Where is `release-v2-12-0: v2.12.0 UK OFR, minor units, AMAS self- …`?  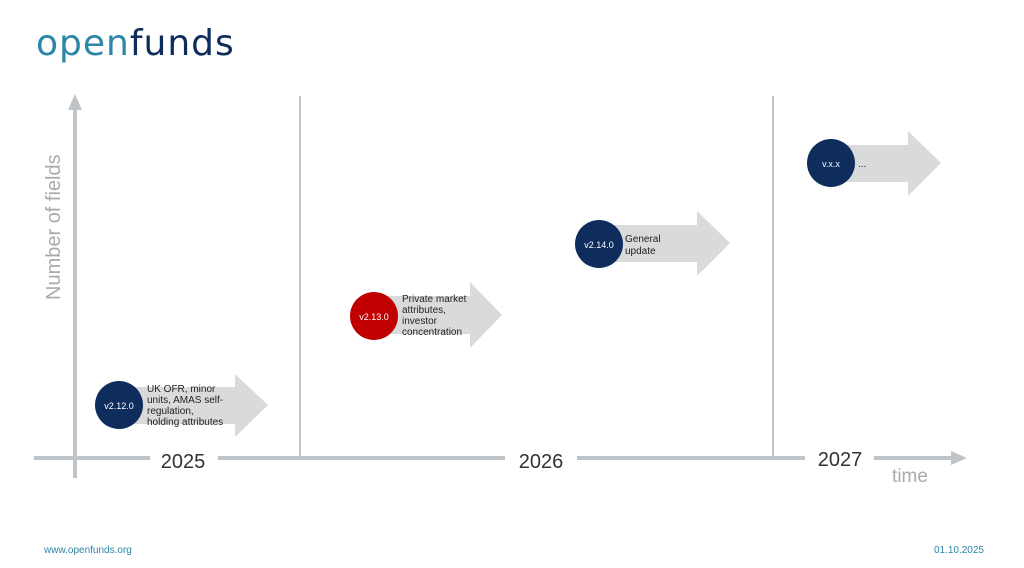
release-v2-12-0: v2.12.0 UK OFR, minor units, AMAS self- … is located at coordinates (181, 405).